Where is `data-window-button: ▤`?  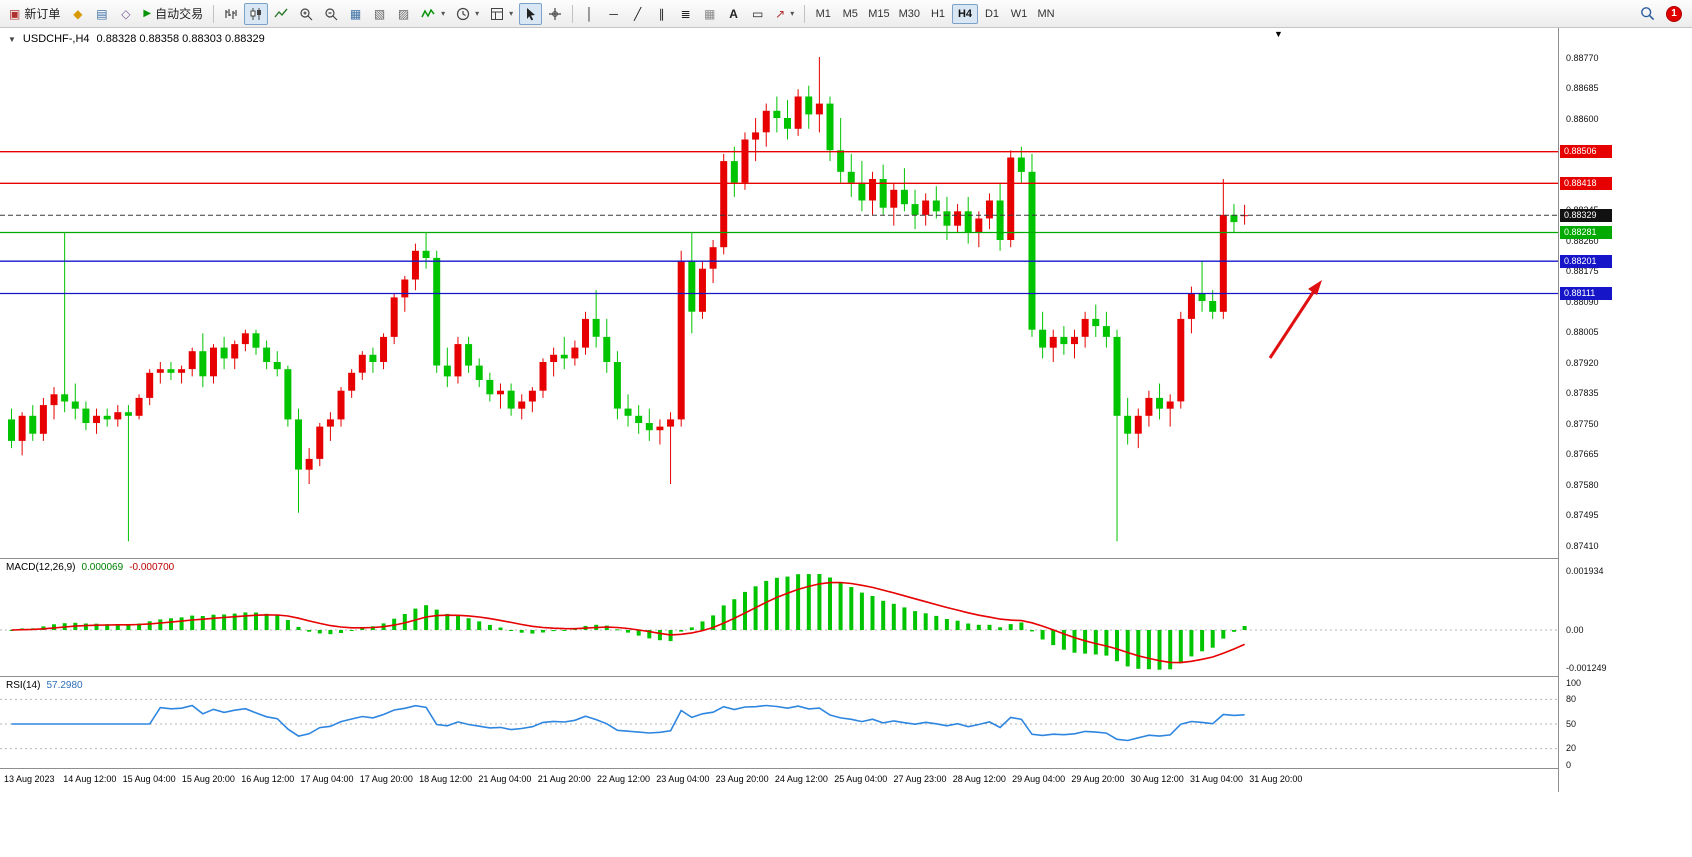
data-window-button: ▤ is located at coordinates (101, 14).